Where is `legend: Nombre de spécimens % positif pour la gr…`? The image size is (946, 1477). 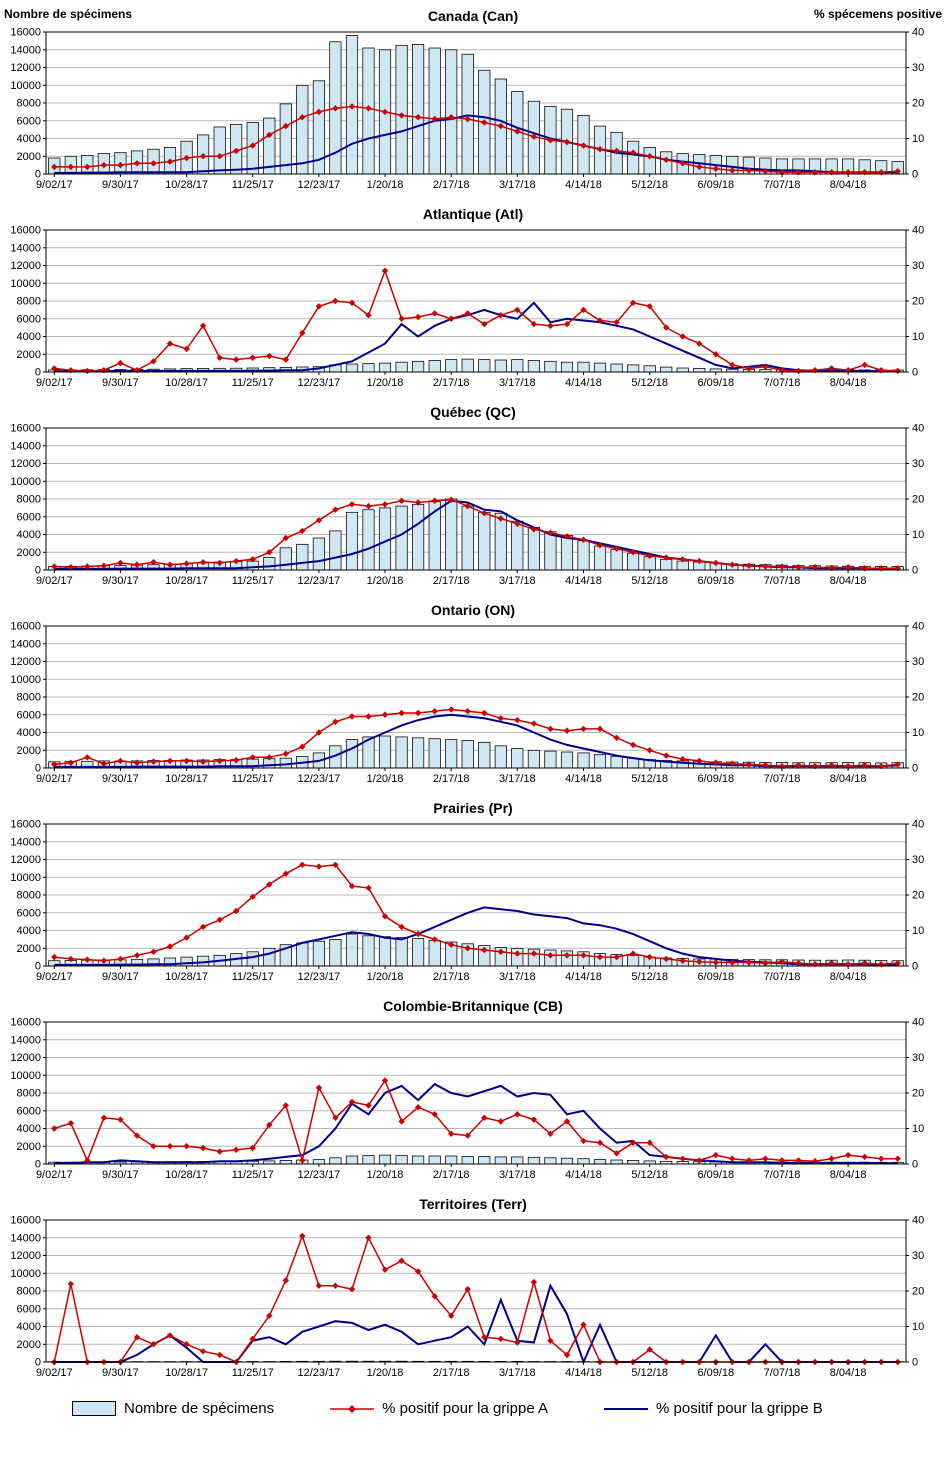 legend: Nombre de spécimens % positif pour la gr… is located at coordinates (473, 1408).